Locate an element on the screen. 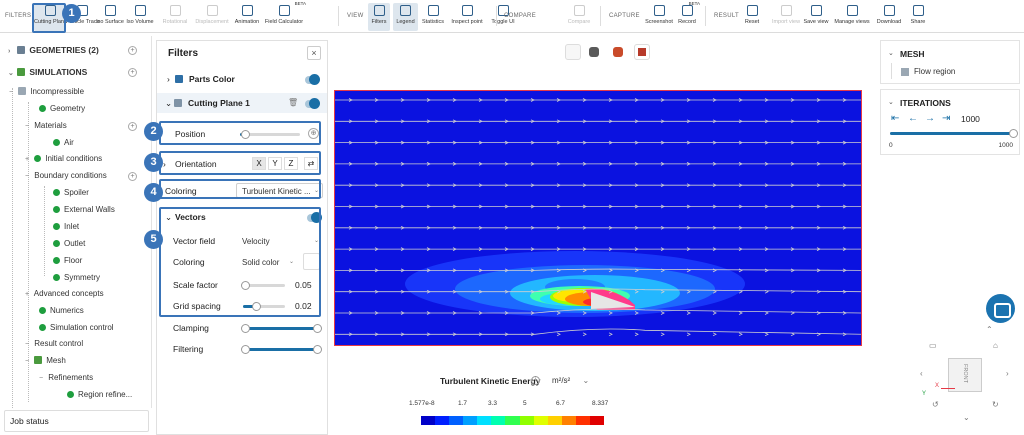 This screenshot has width=1024, height=435. toggle-ui-button: Toggle UI is located at coordinates (503, 17).